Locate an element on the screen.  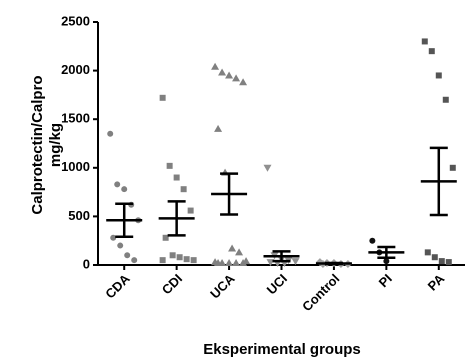
y-tick-label: 1500 is located at coordinates (75, 118).